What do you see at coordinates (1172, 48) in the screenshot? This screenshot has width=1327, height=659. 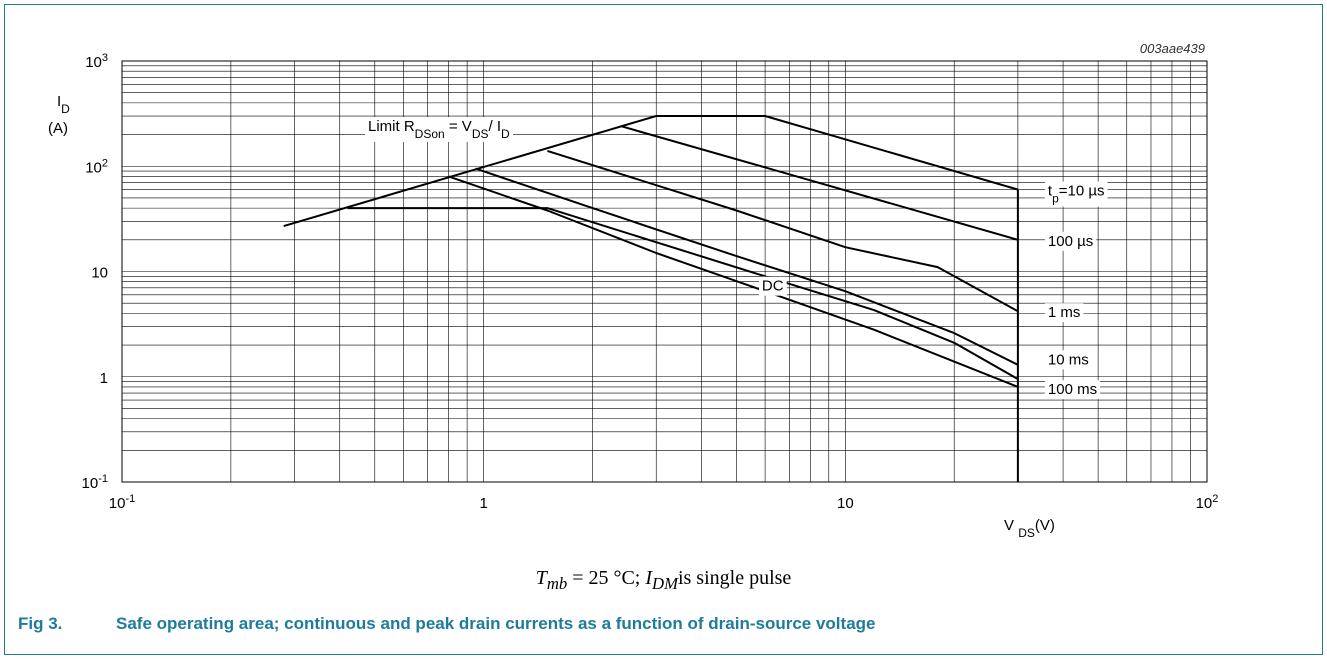 I see `figure-code: 003aae439` at bounding box center [1172, 48].